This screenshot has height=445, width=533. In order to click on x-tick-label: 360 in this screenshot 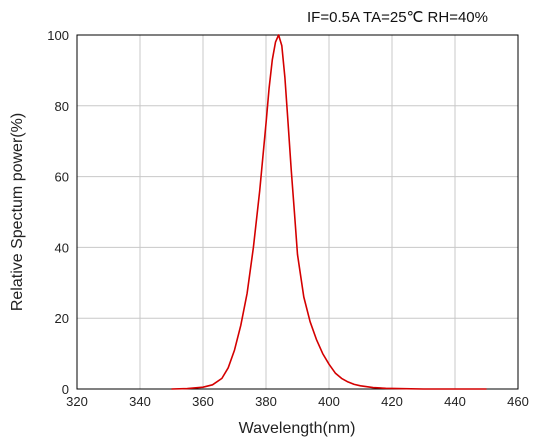, I will do `click(203, 401)`.